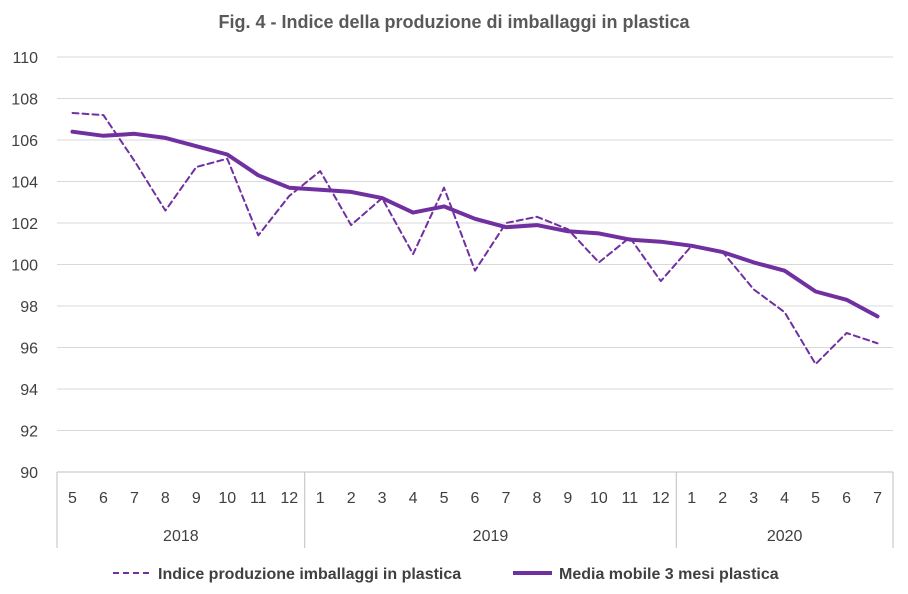  I want to click on y-tick-label: 96, so click(29, 349).